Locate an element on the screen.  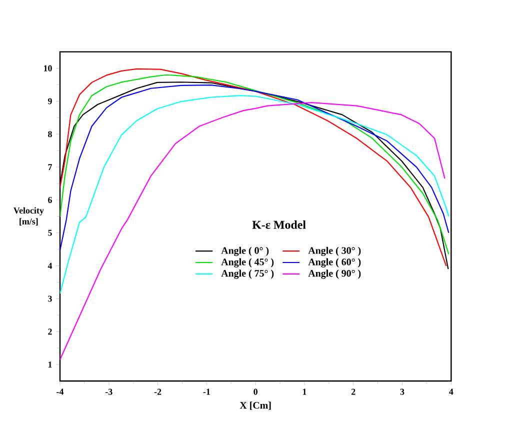
x-tick-label: 4 is located at coordinates (451, 391).